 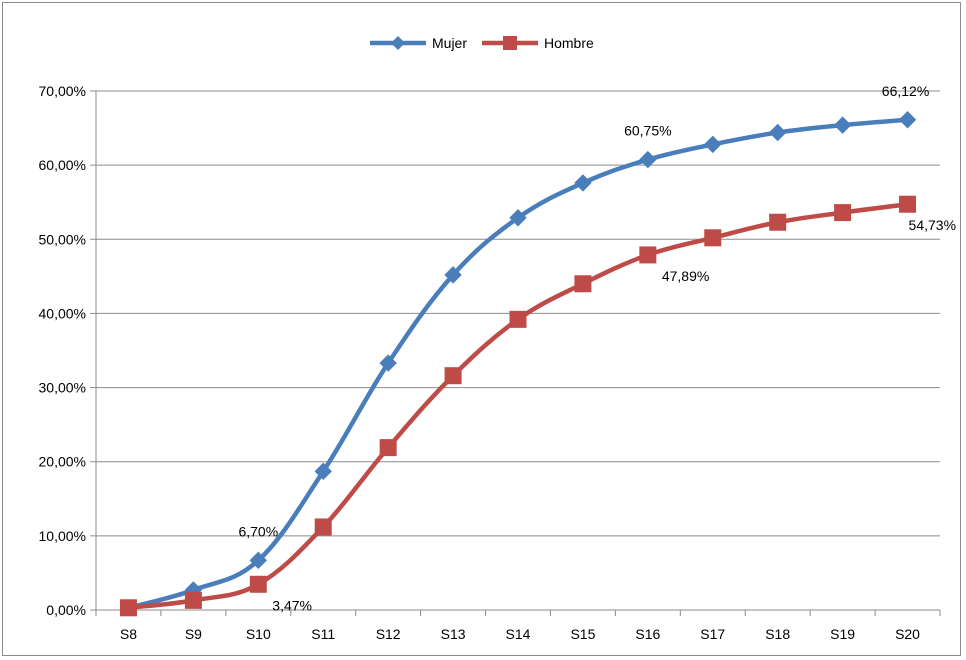 What do you see at coordinates (388, 448) in the screenshot?
I see `marker-hombre-s12` at bounding box center [388, 448].